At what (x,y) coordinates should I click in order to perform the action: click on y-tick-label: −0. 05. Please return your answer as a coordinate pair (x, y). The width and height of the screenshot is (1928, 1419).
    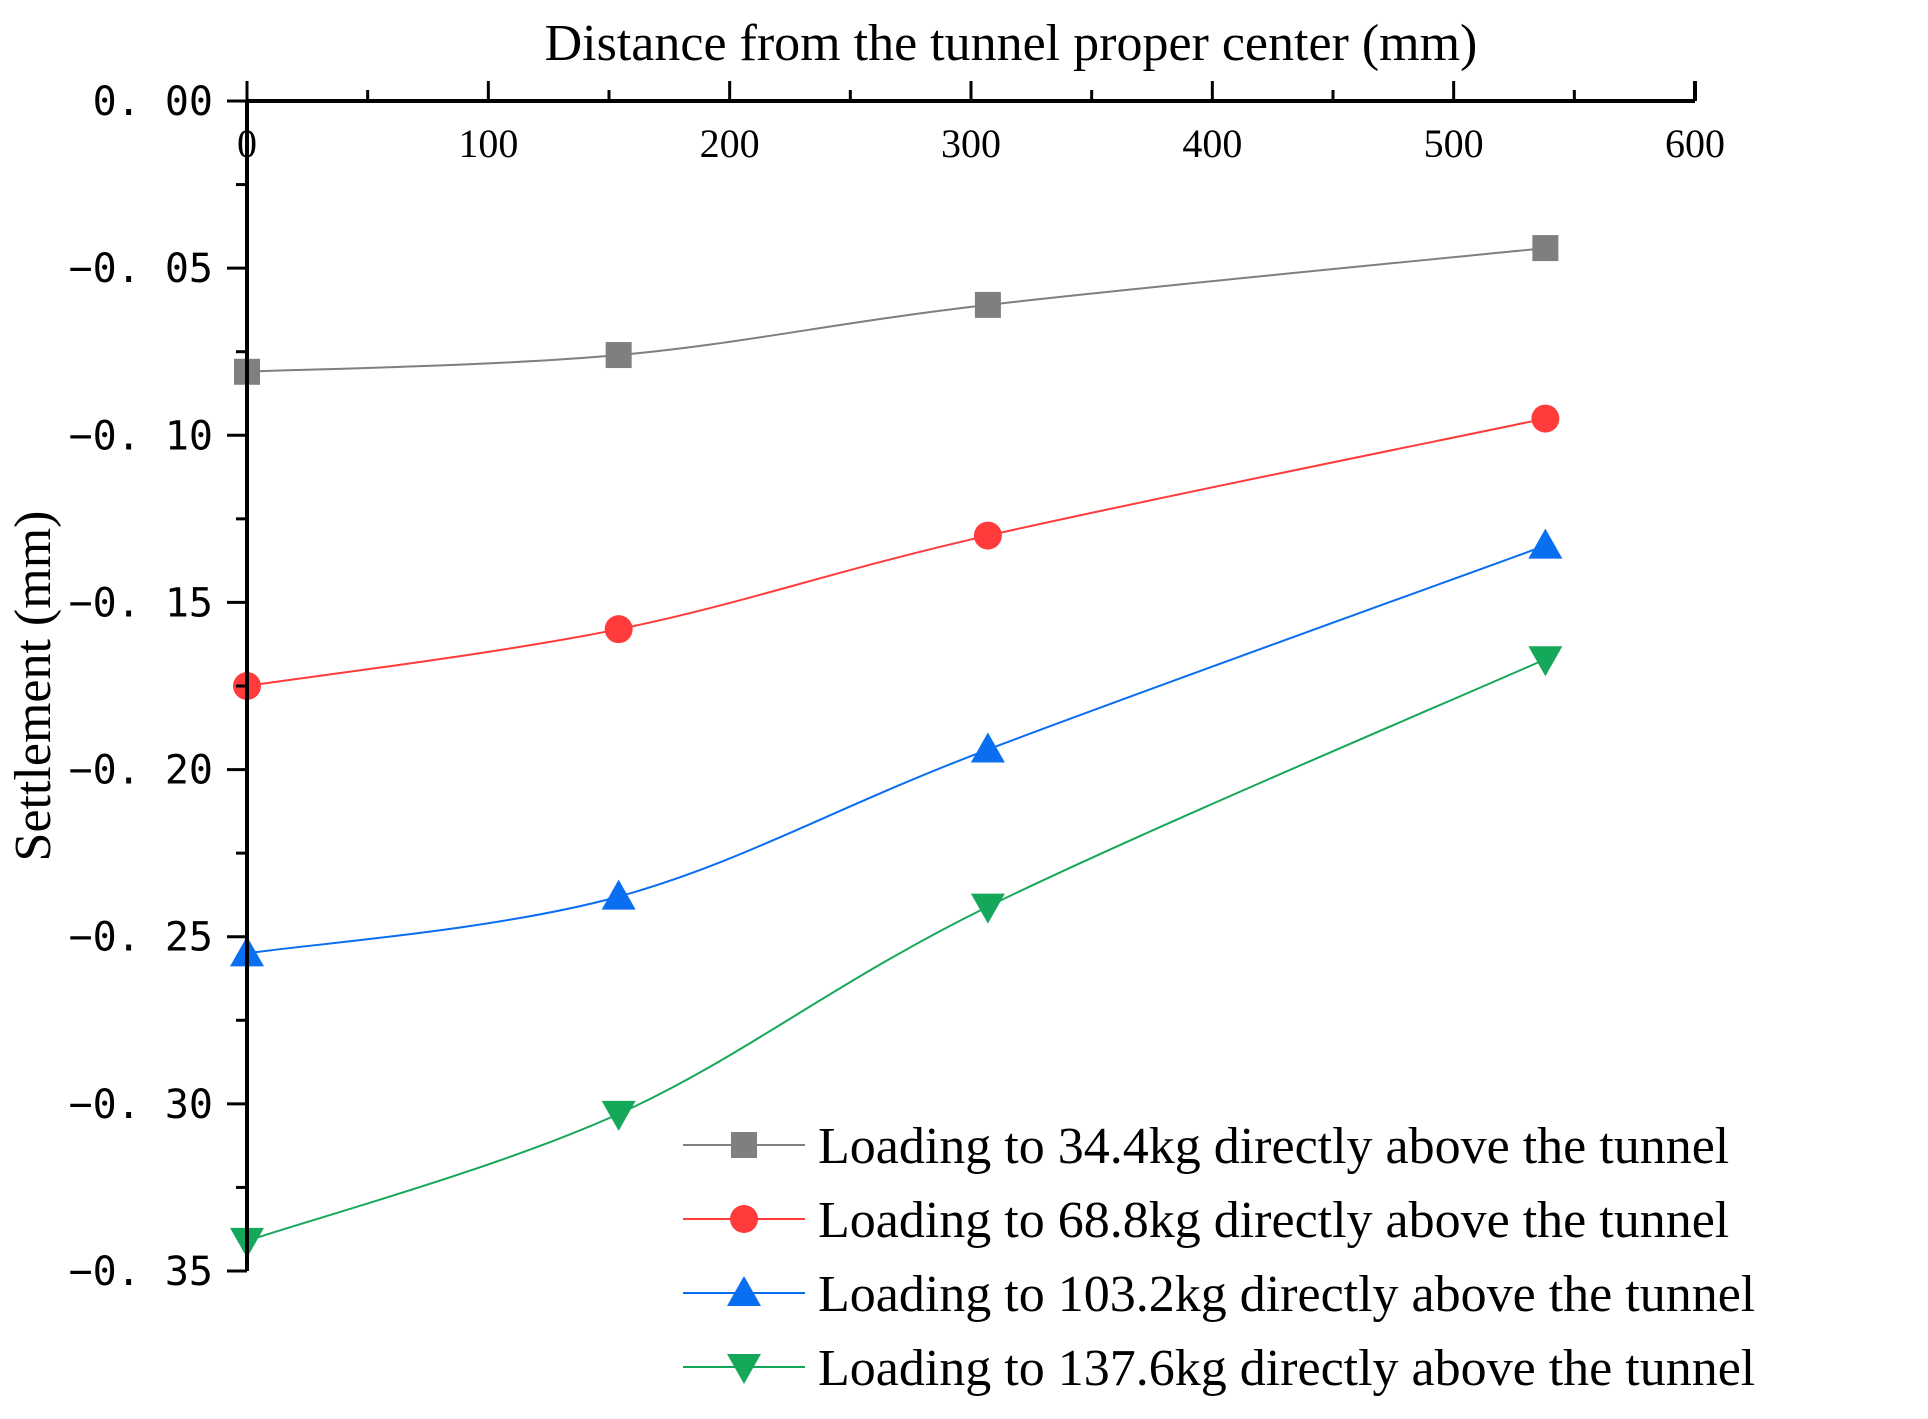
    Looking at the image, I should click on (141, 269).